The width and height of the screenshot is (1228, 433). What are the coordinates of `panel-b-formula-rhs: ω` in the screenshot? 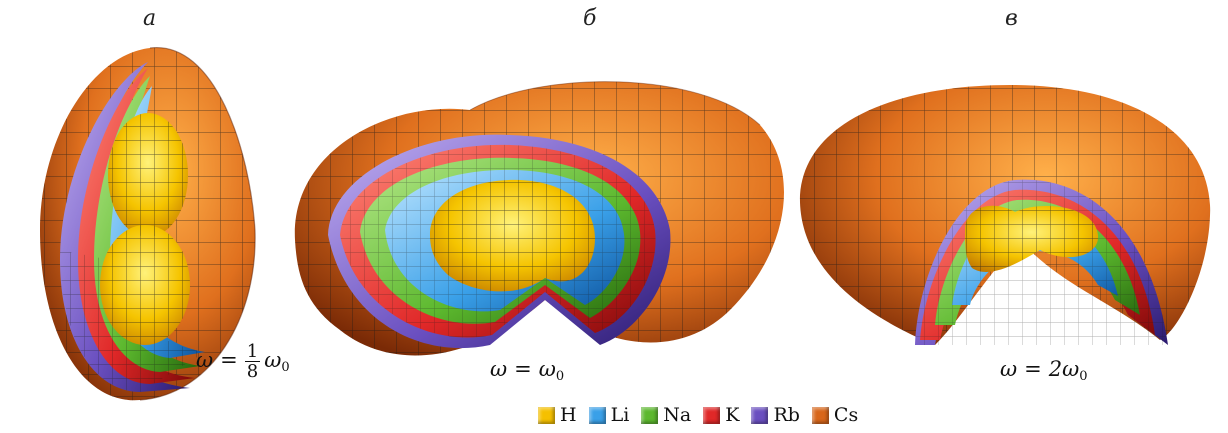 It's located at (547, 369).